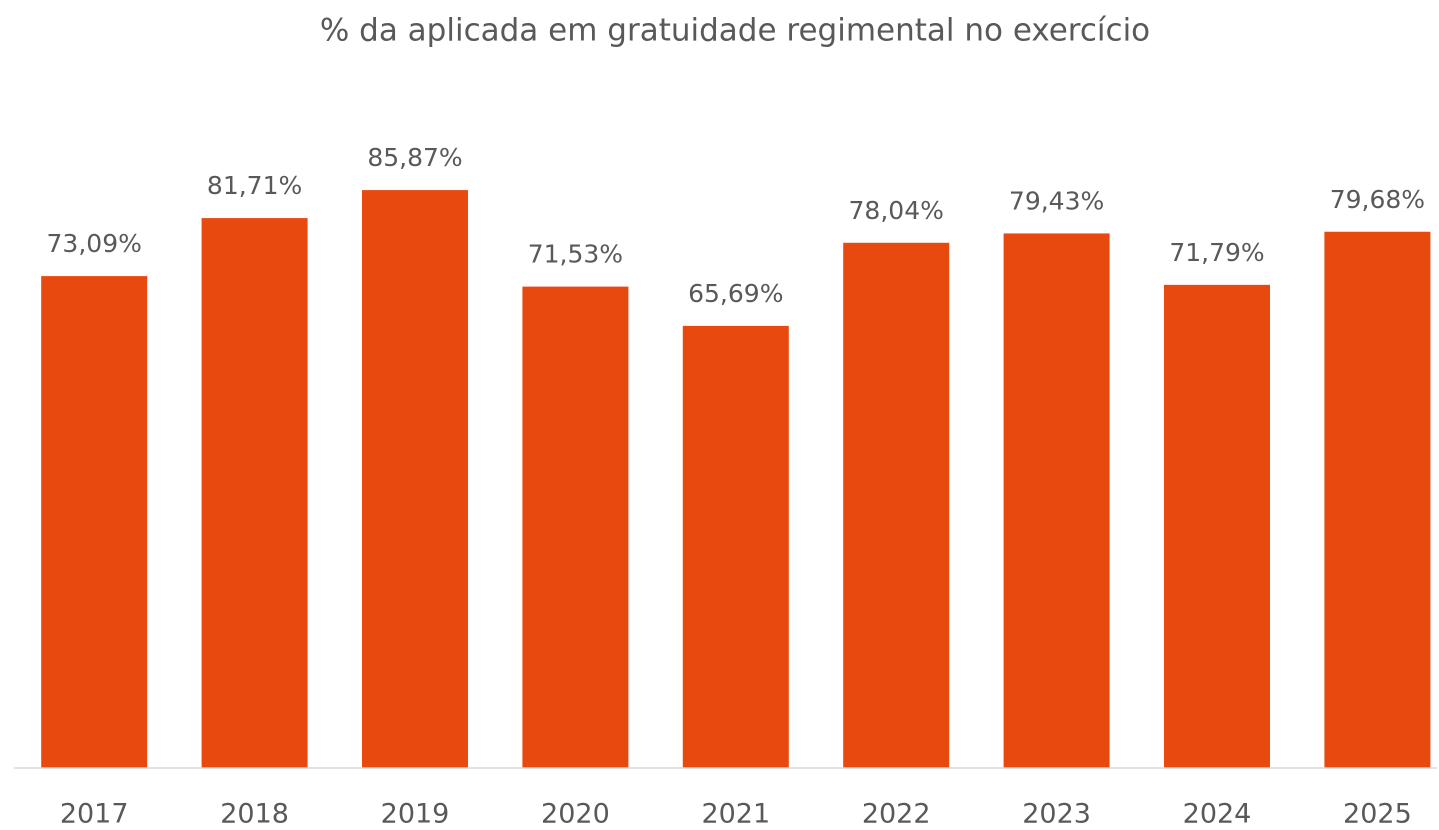 The width and height of the screenshot is (1439, 830). Describe the element at coordinates (94, 243) in the screenshot. I see `data-label: 73,09%` at that location.